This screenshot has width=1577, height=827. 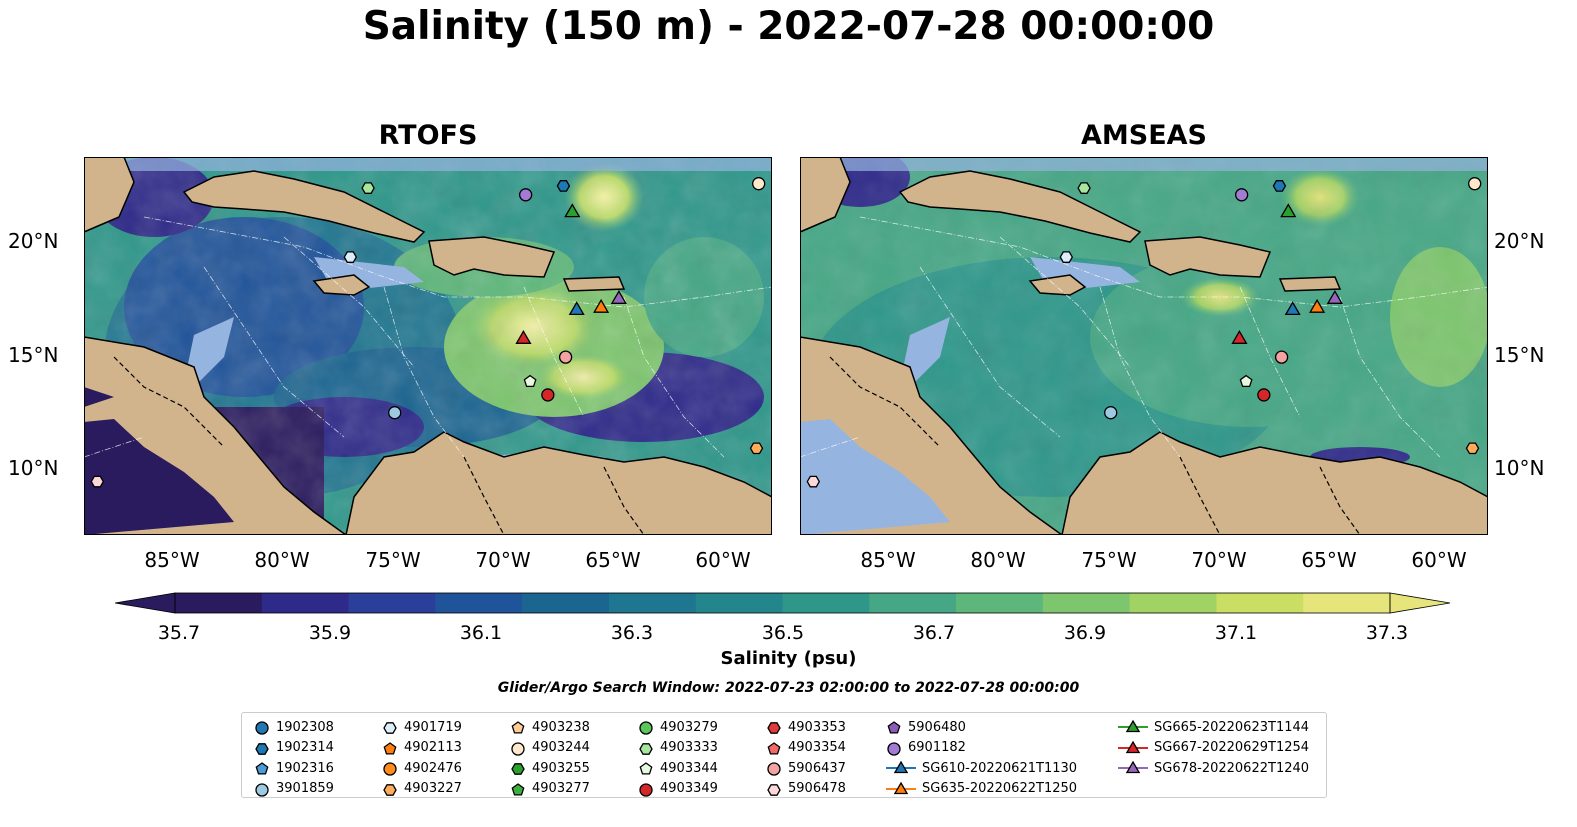 What do you see at coordinates (817, 788) in the screenshot?
I see `legend-label: 5906478` at bounding box center [817, 788].